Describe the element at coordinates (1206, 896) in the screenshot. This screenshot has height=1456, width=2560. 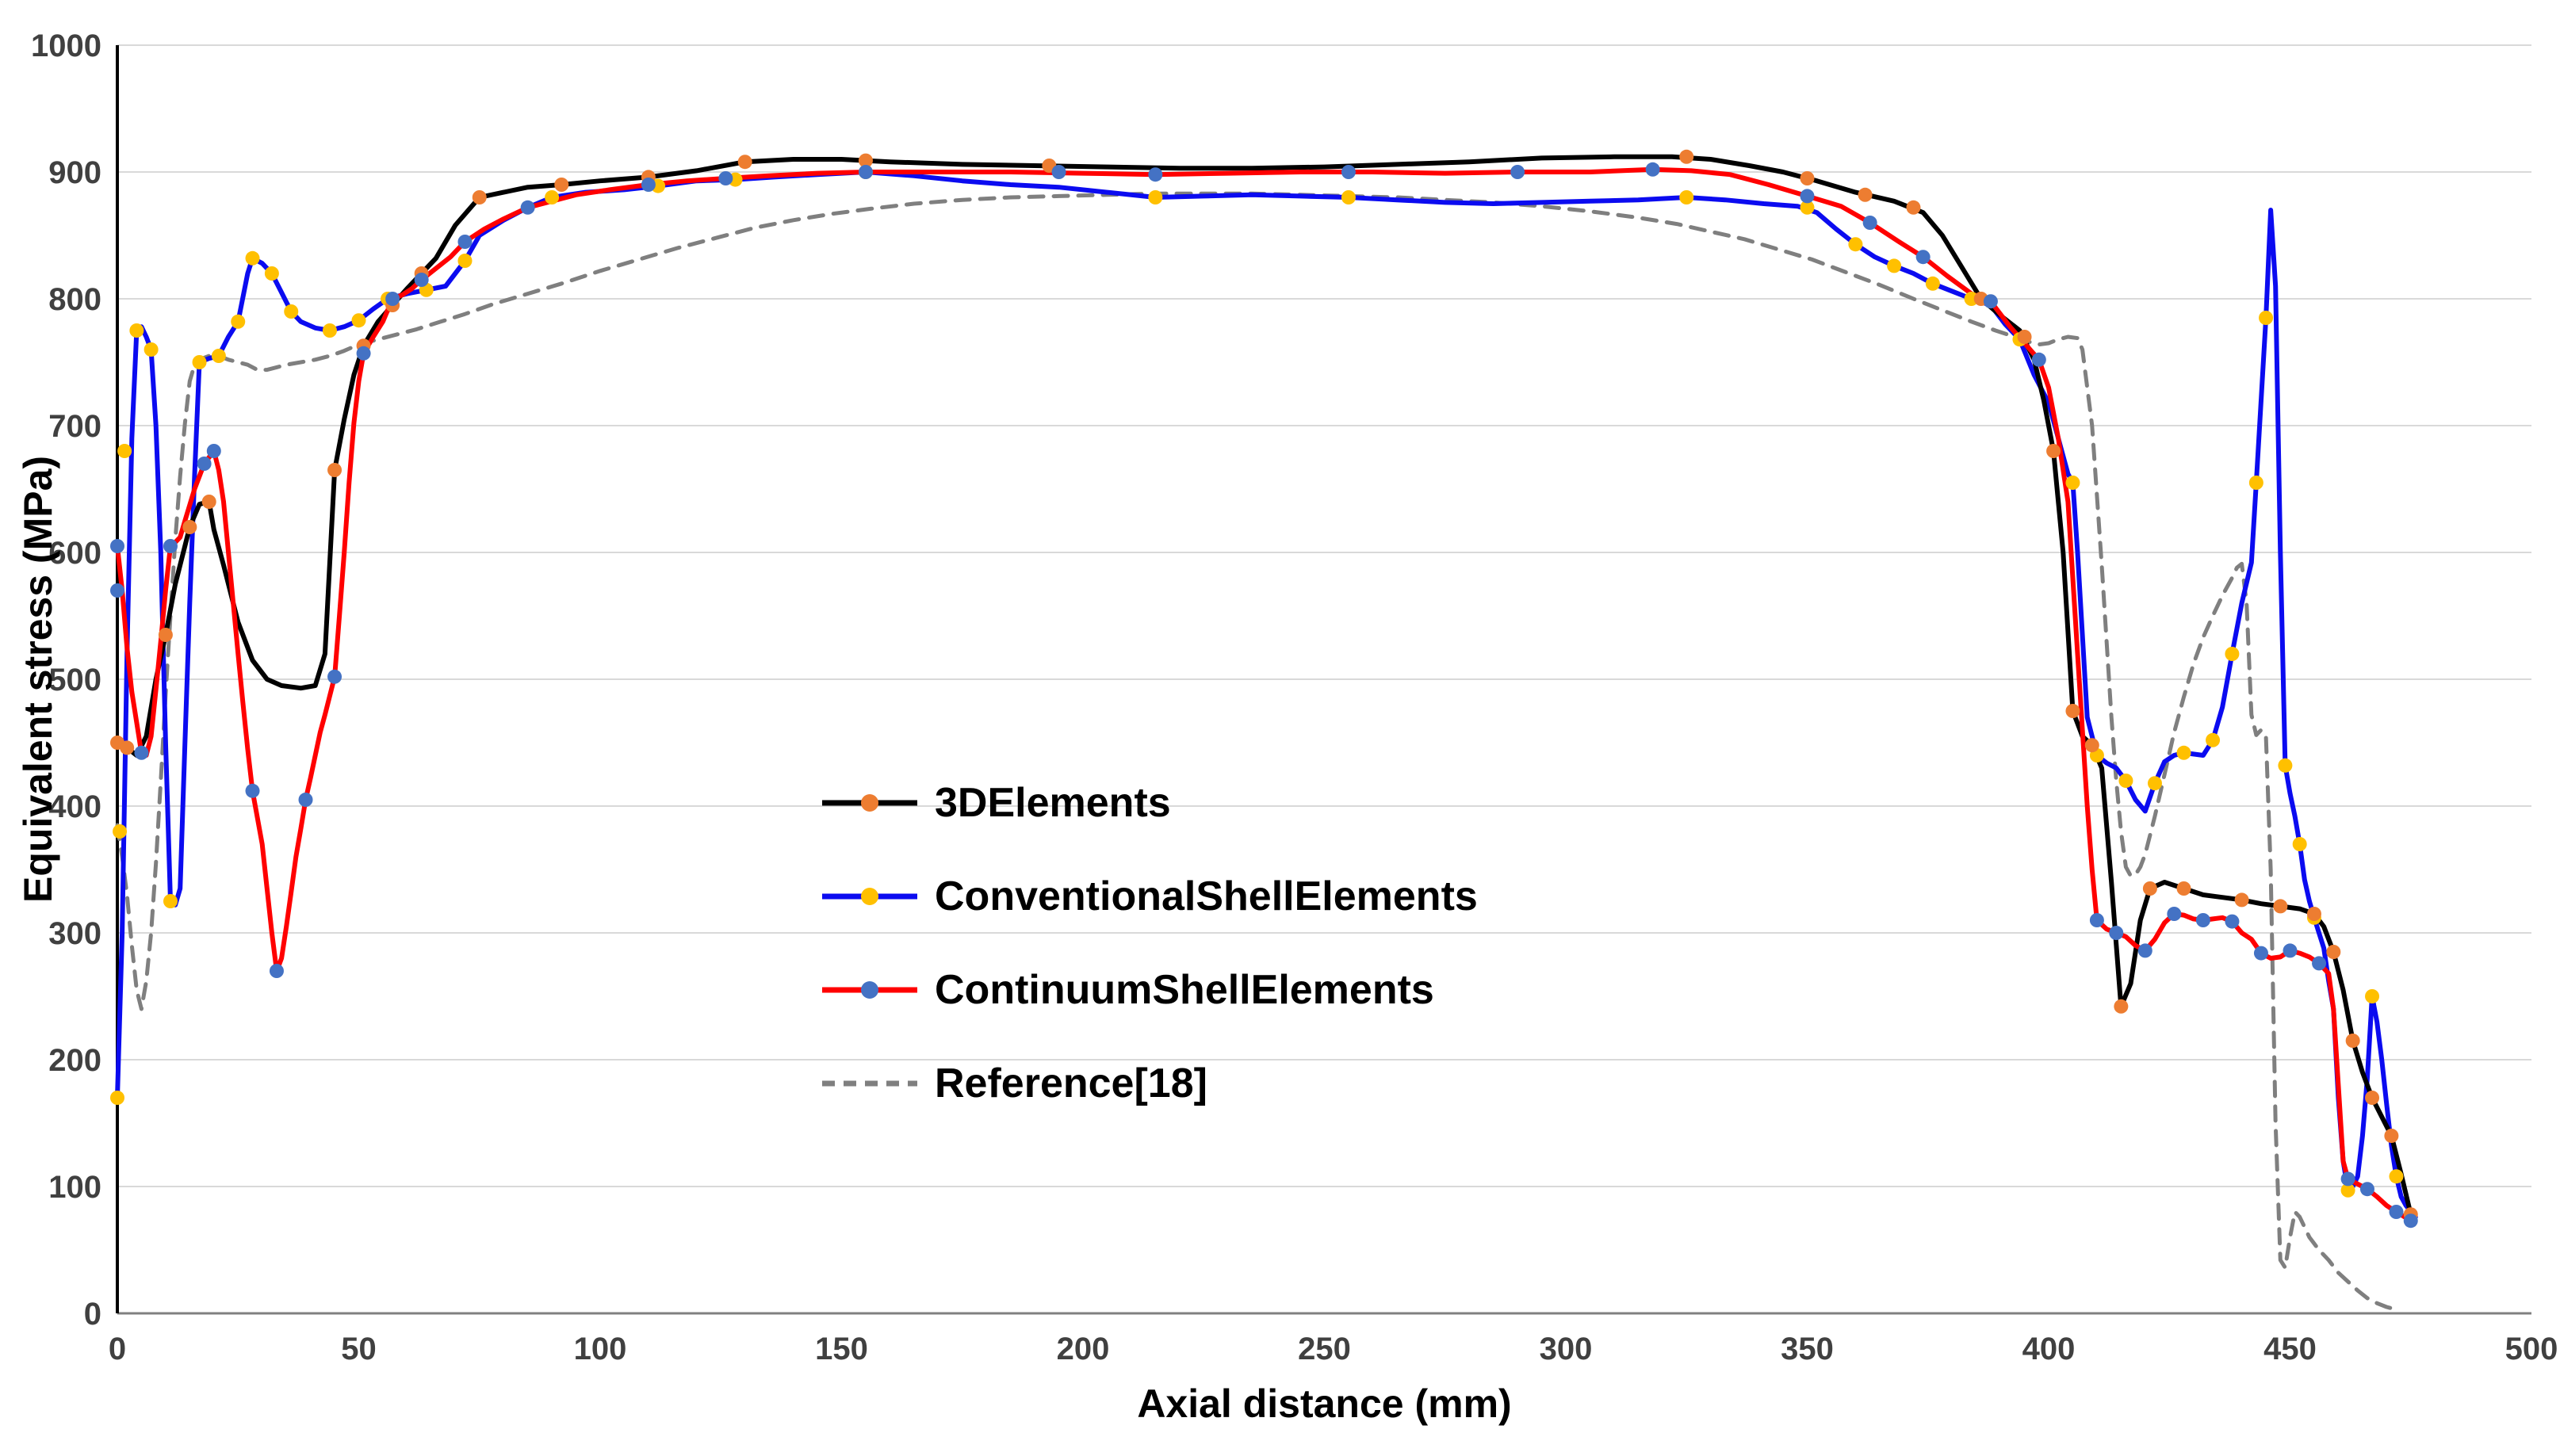
I see `legend-label: ConventionalShellElements` at that location.